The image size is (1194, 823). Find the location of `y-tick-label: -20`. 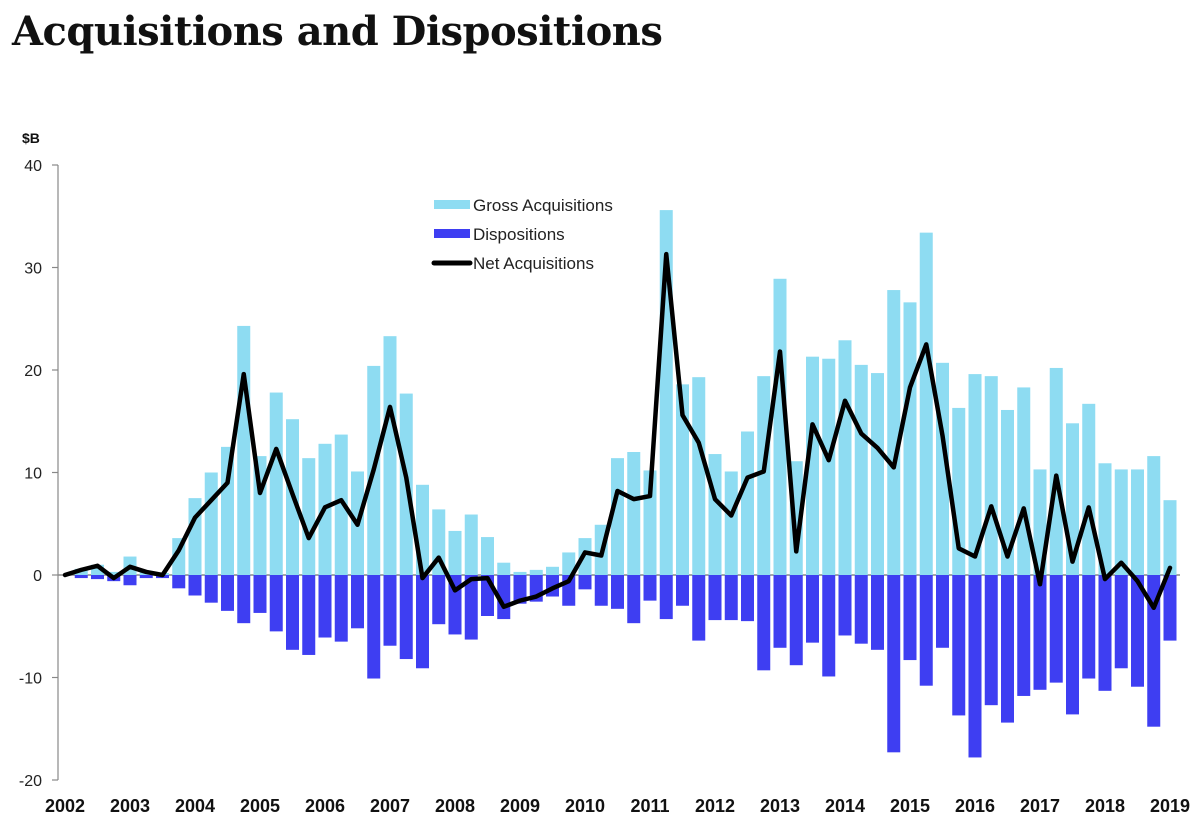

y-tick-label: -20 is located at coordinates (30, 781).